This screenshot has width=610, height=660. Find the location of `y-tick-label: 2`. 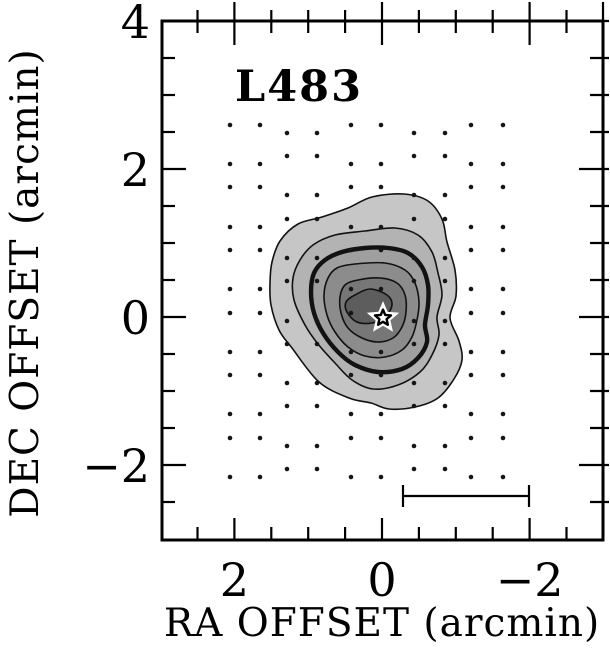

y-tick-label: 2 is located at coordinates (135, 170).